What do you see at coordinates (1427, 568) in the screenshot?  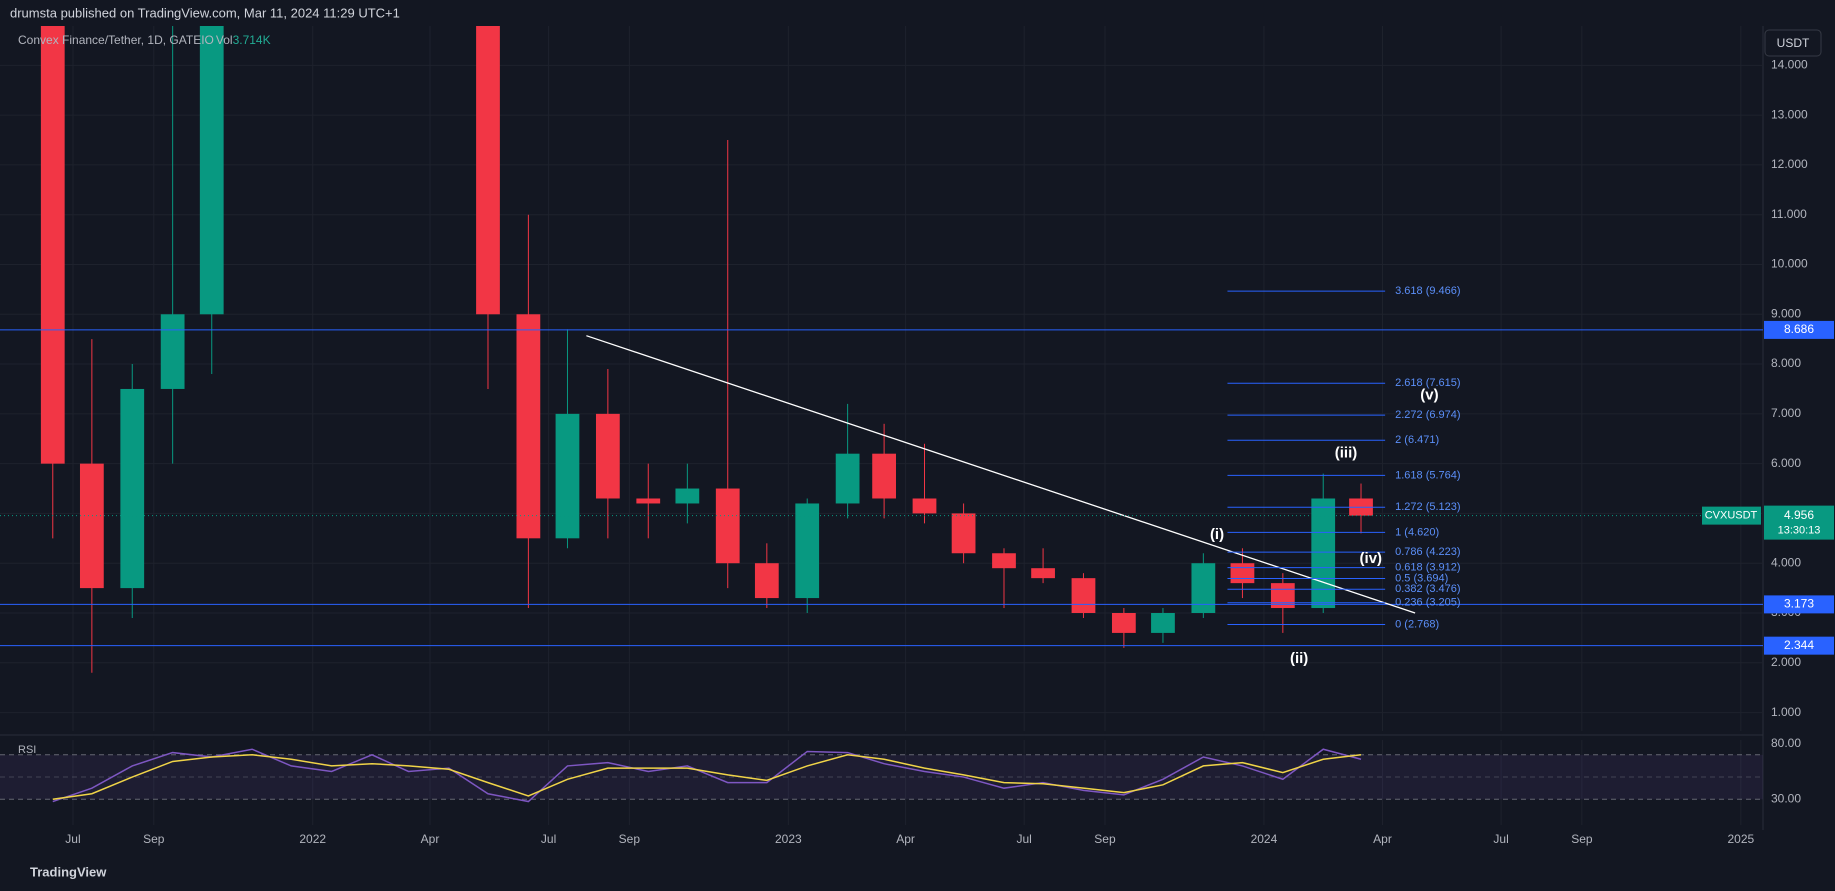 I see `fib-label: 0.618 (3.912)` at bounding box center [1427, 568].